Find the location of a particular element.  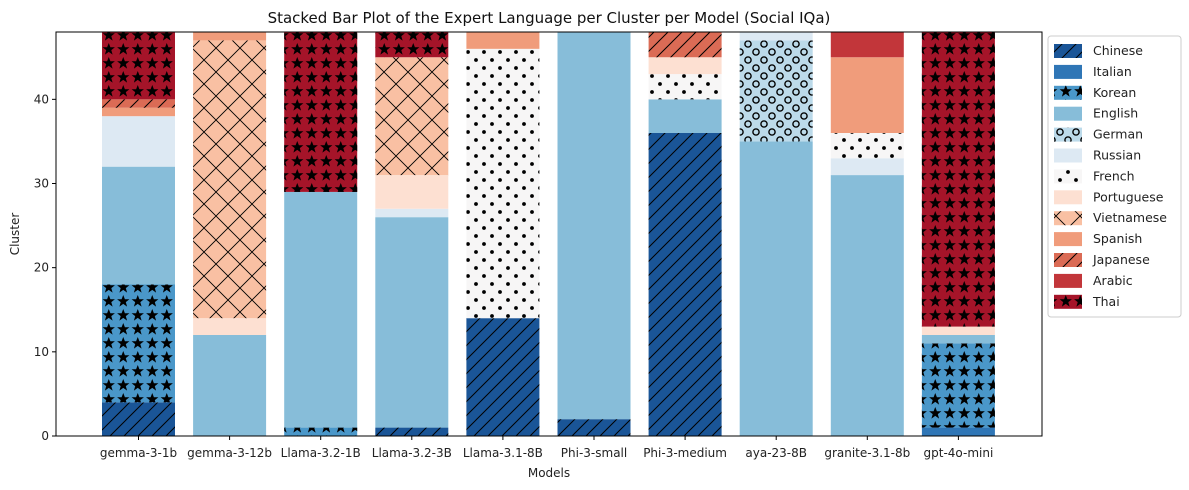

y-tick-label: 10 is located at coordinates (41, 352).